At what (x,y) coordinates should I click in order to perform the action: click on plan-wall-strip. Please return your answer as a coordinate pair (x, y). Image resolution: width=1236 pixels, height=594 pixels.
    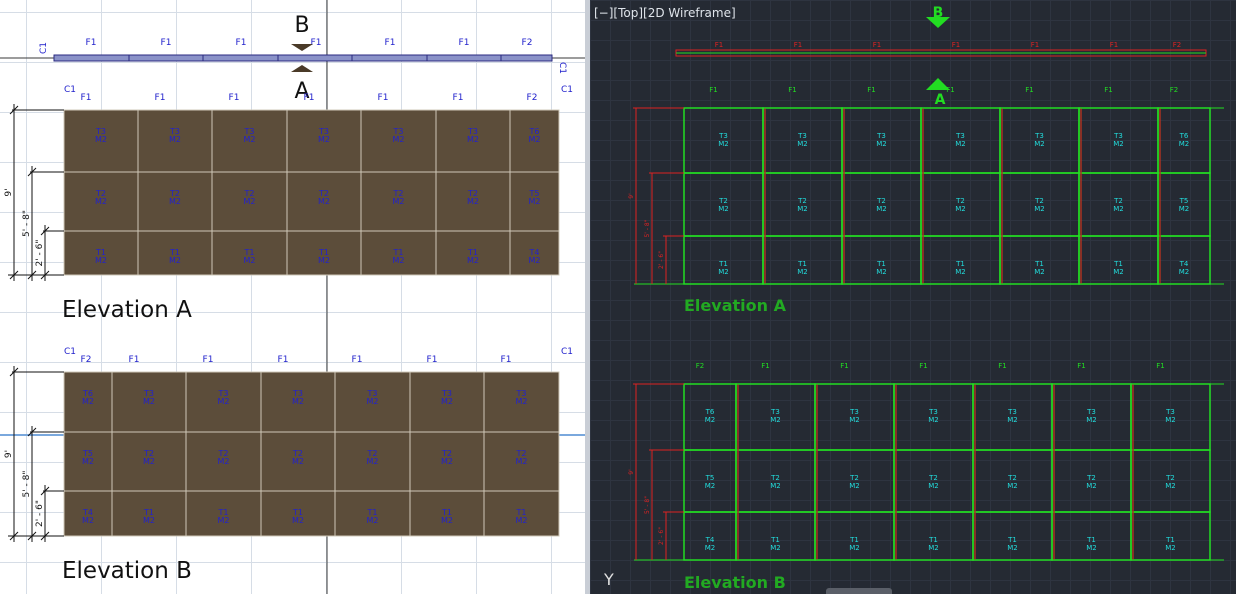
    Looking at the image, I should click on (303, 58).